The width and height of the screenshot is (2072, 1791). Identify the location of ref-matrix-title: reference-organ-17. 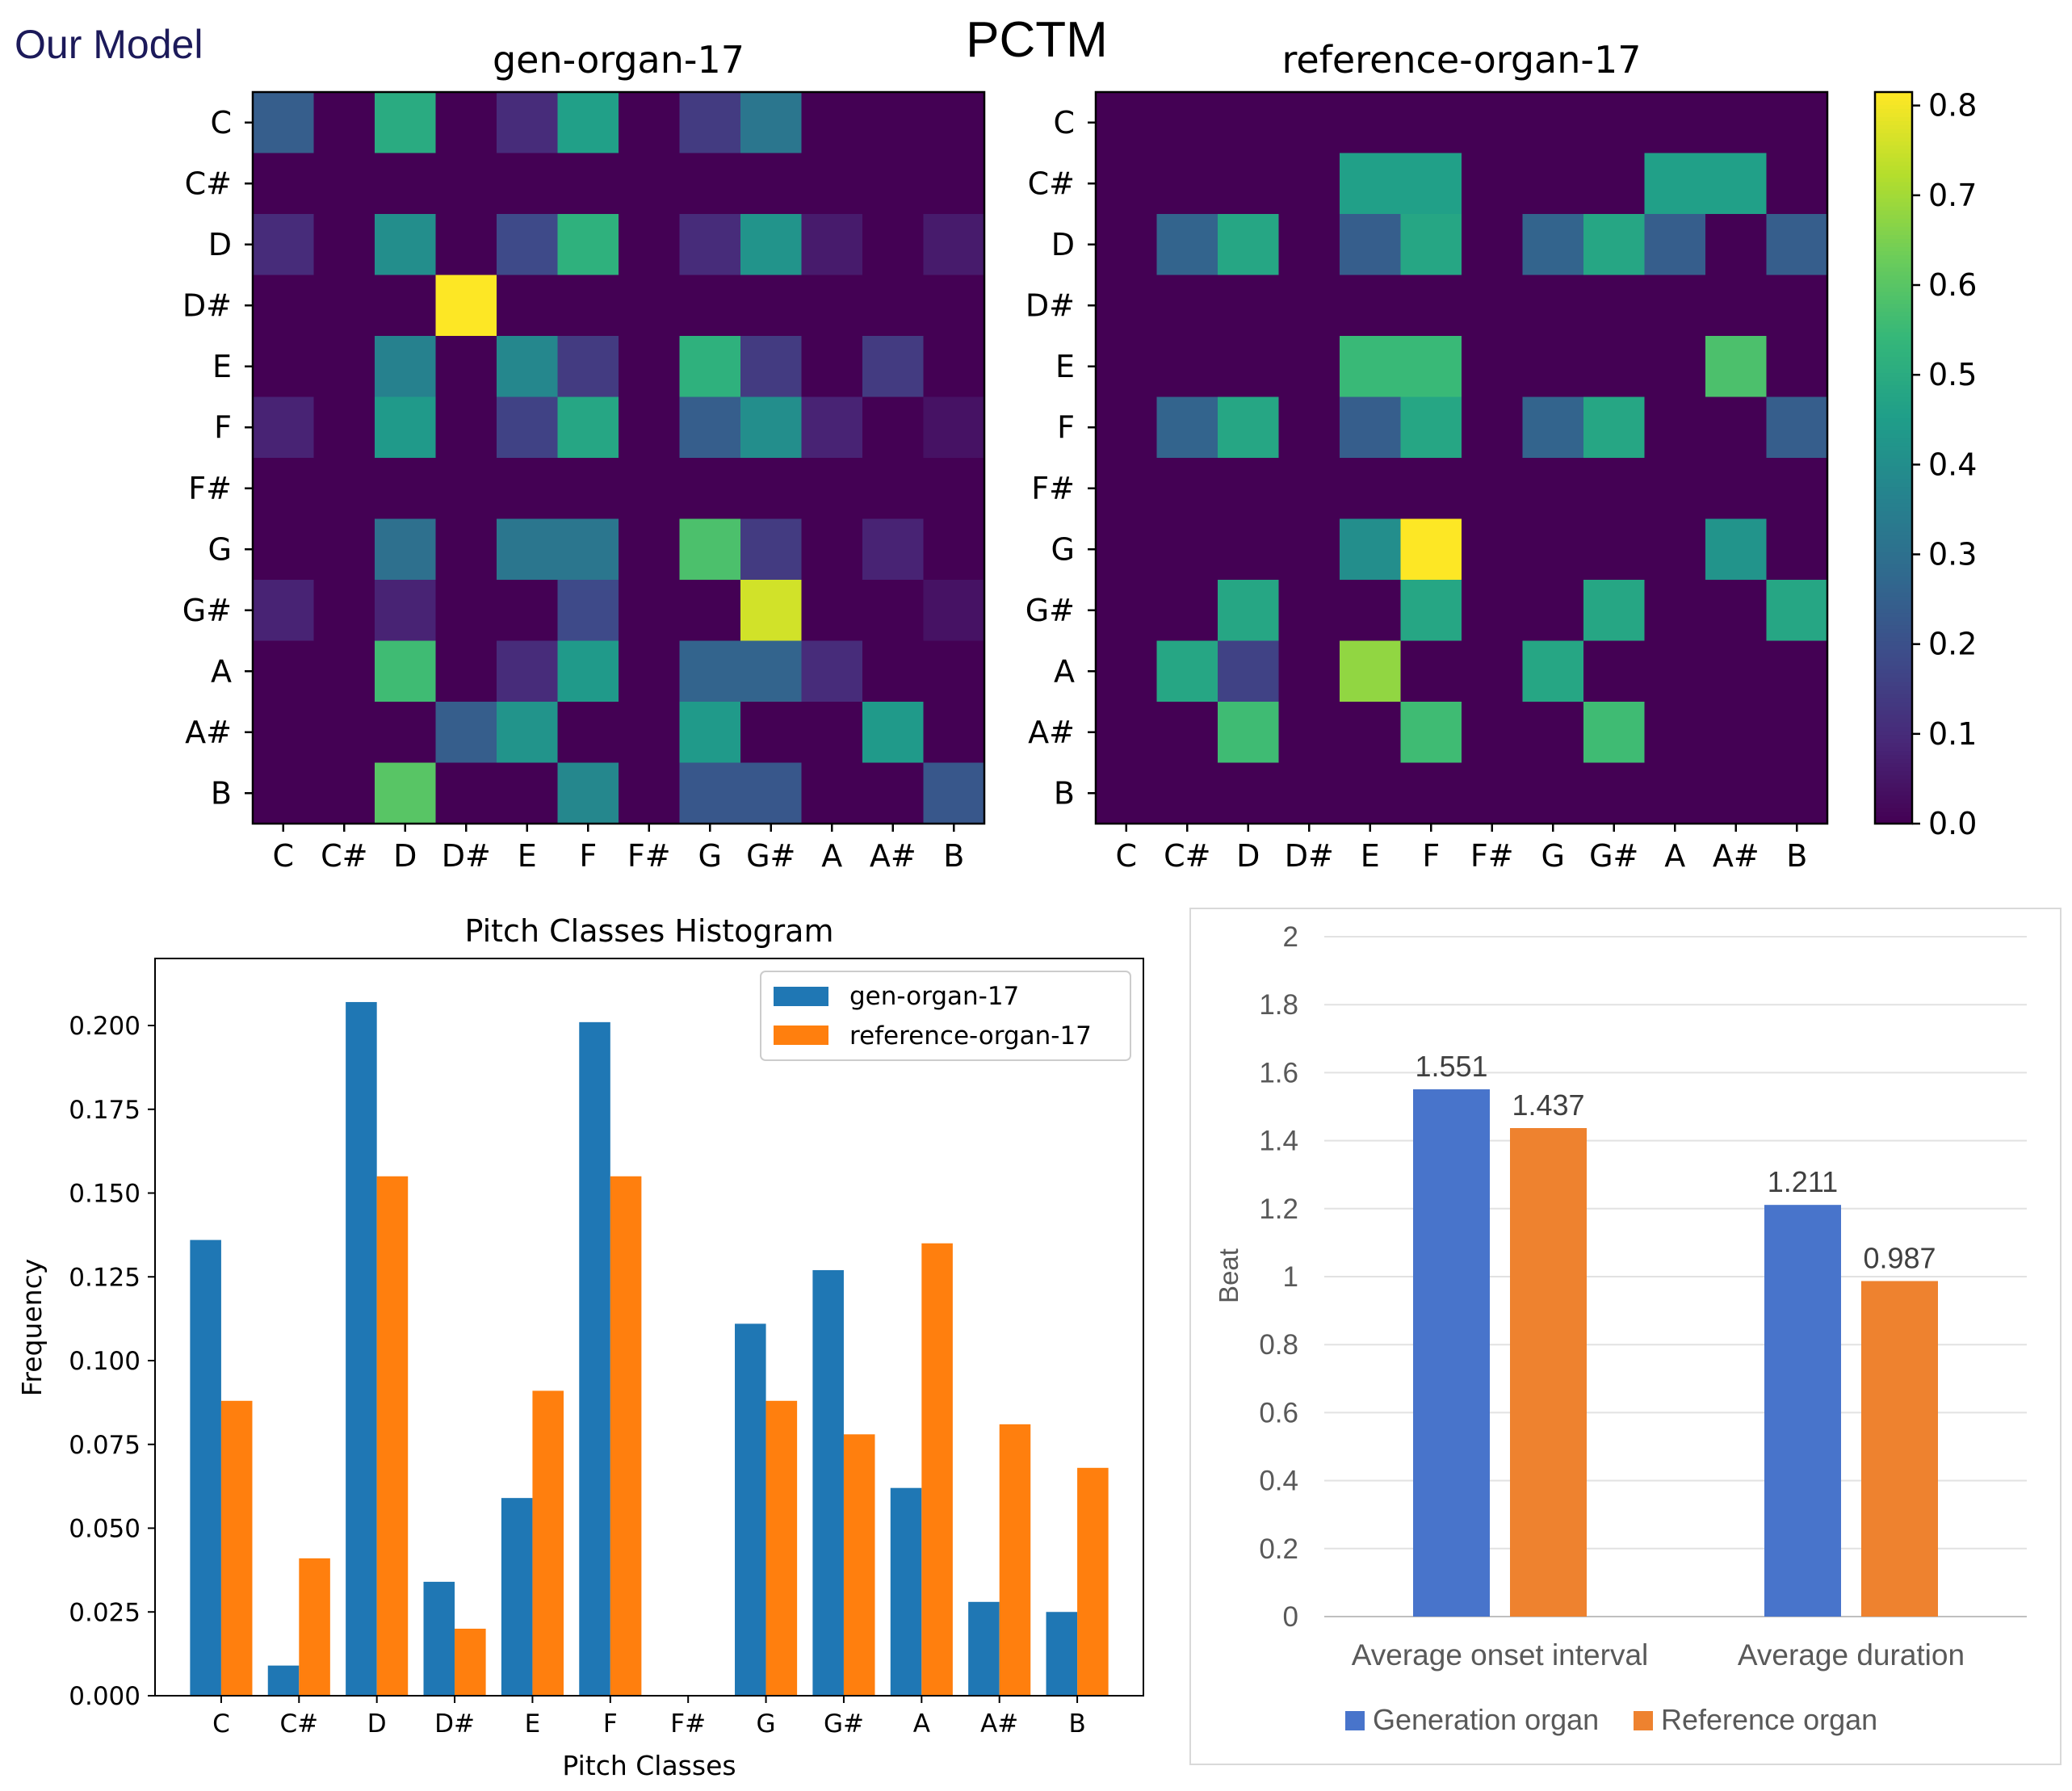
(1461, 60).